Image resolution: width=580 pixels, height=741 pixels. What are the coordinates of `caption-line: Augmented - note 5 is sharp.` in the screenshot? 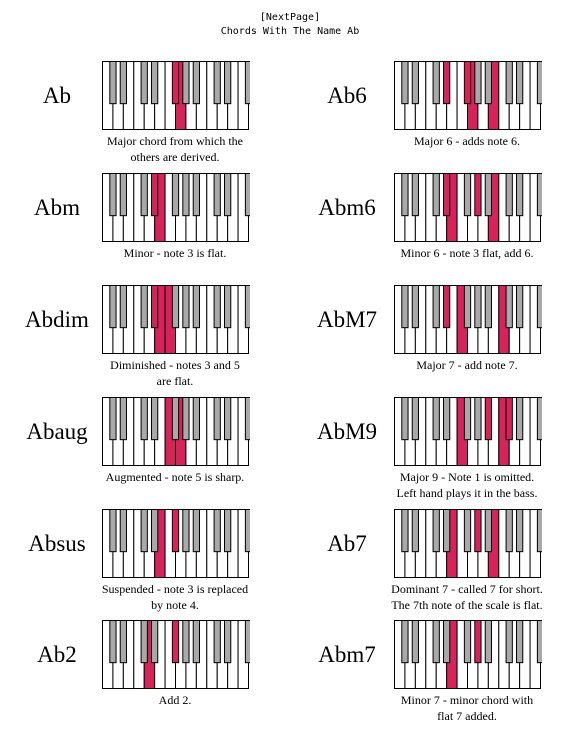 It's located at (175, 477).